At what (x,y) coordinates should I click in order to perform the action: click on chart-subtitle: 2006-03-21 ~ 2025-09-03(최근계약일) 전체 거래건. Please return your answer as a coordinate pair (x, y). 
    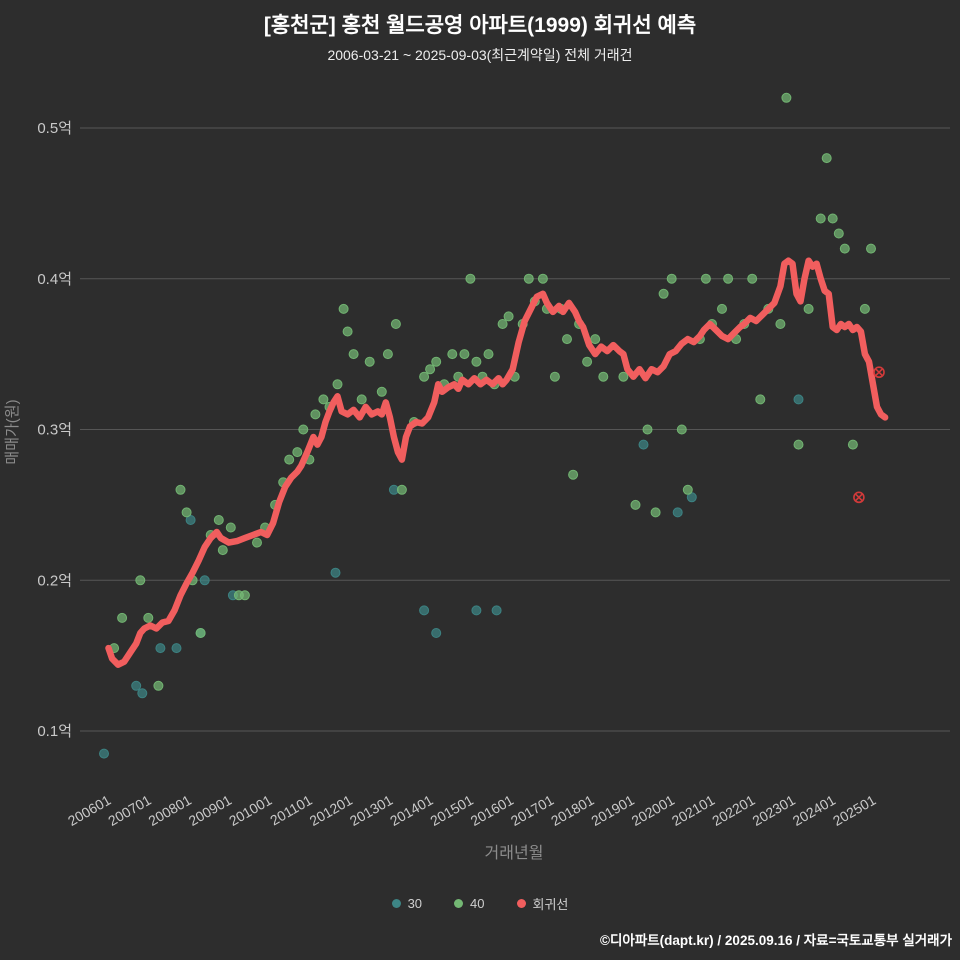
    Looking at the image, I should click on (480, 55).